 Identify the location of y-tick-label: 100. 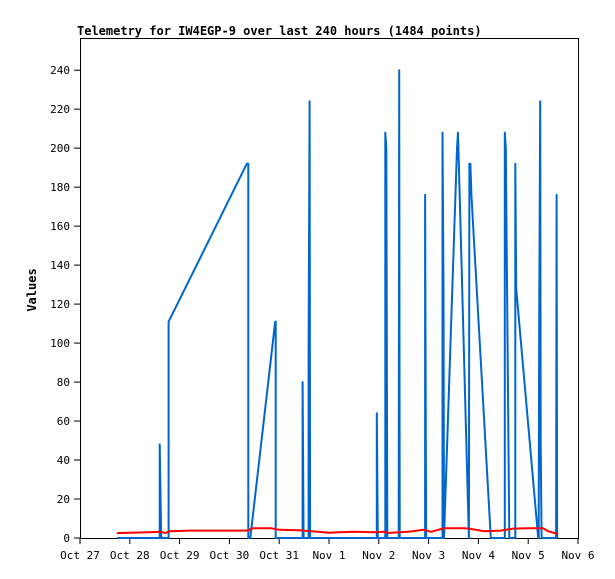
(60, 343).